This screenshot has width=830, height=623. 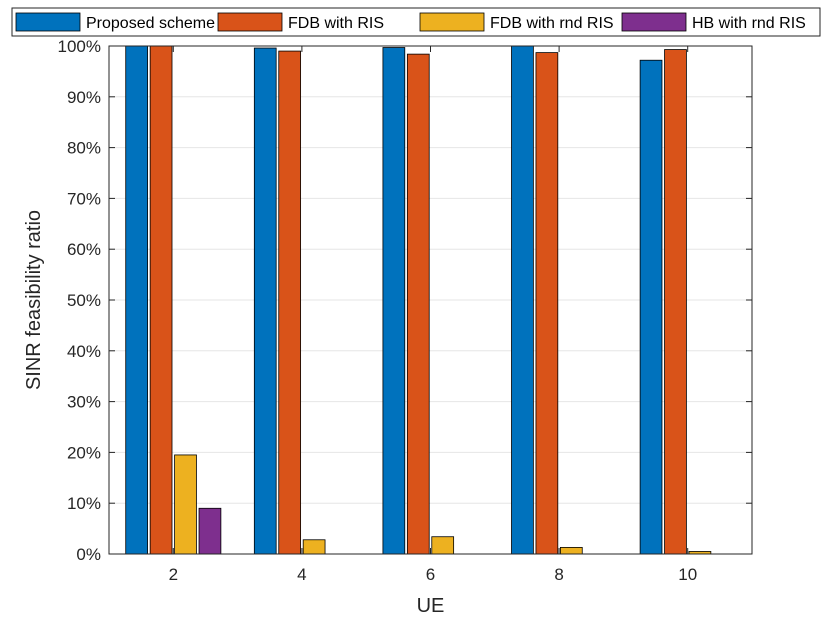 What do you see at coordinates (84, 452) in the screenshot?
I see `y-tick-label: 20%` at bounding box center [84, 452].